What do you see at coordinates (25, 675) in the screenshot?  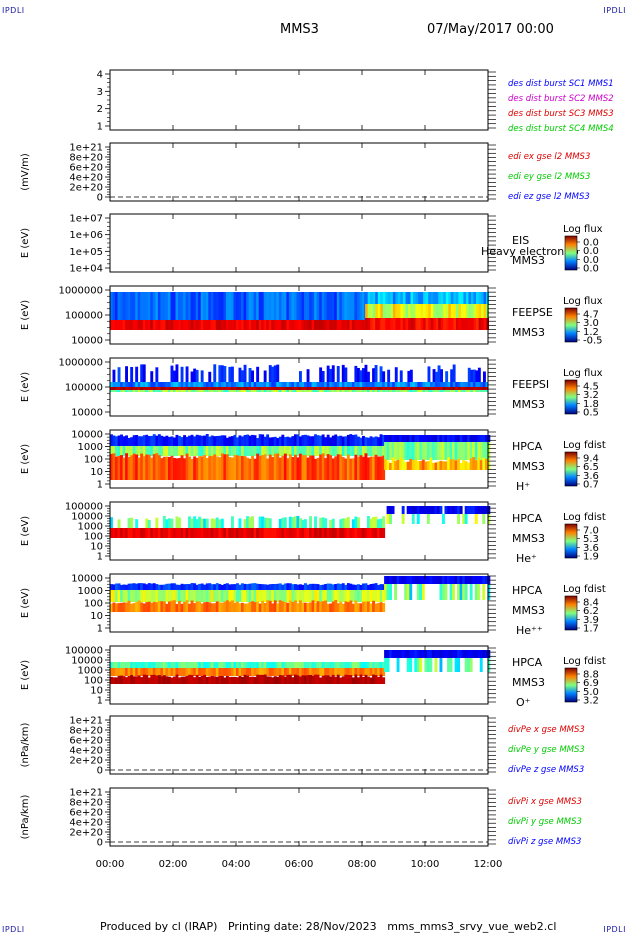 I see `y-axis-label: E (eV)` at bounding box center [25, 675].